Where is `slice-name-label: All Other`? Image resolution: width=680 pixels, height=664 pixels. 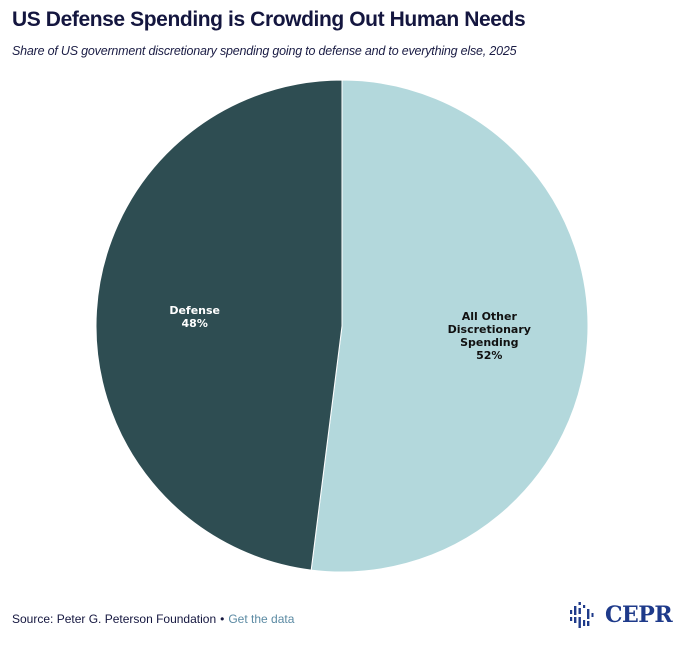
slice-name-label: All Other is located at coordinates (490, 316).